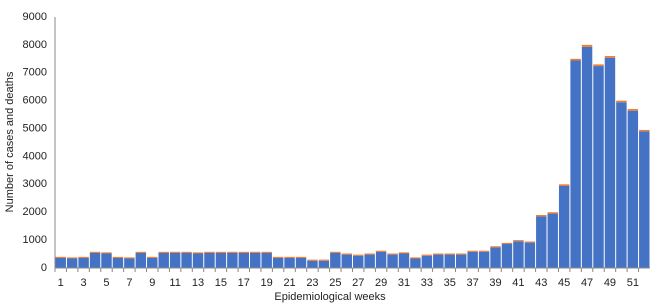 Image resolution: width=657 pixels, height=306 pixels. What do you see at coordinates (35, 17) in the screenshot?
I see `y-tick-label: 9000` at bounding box center [35, 17].